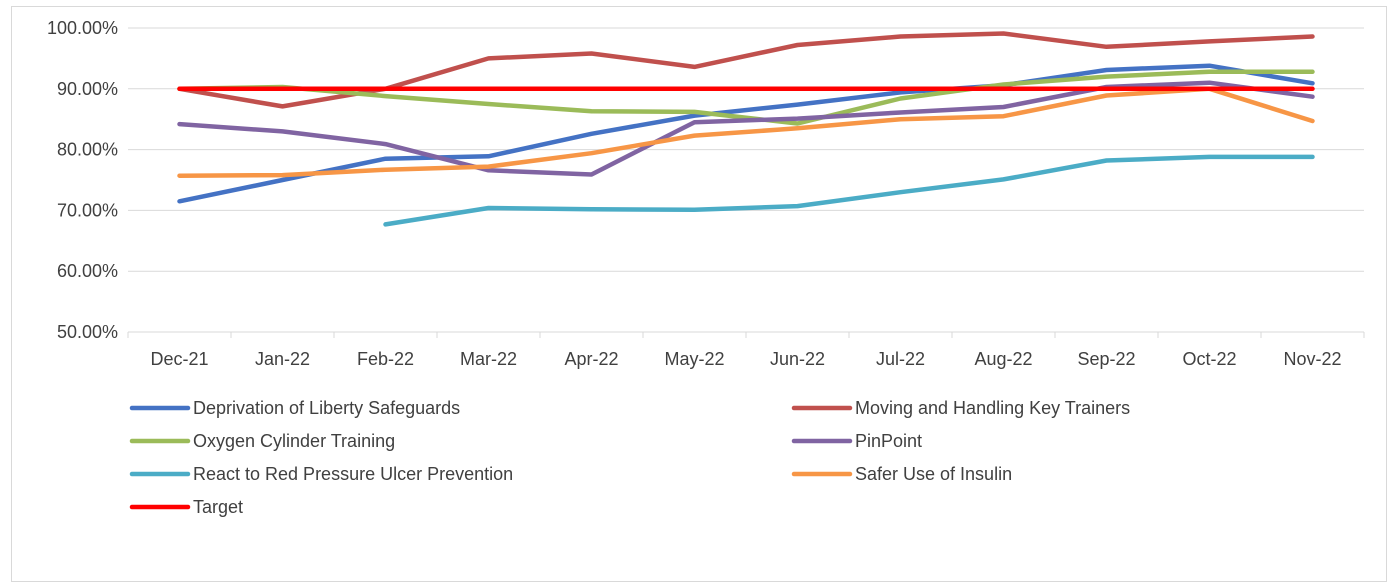 This screenshot has width=1393, height=588. I want to click on x-tick-label: Dec-21, so click(179, 359).